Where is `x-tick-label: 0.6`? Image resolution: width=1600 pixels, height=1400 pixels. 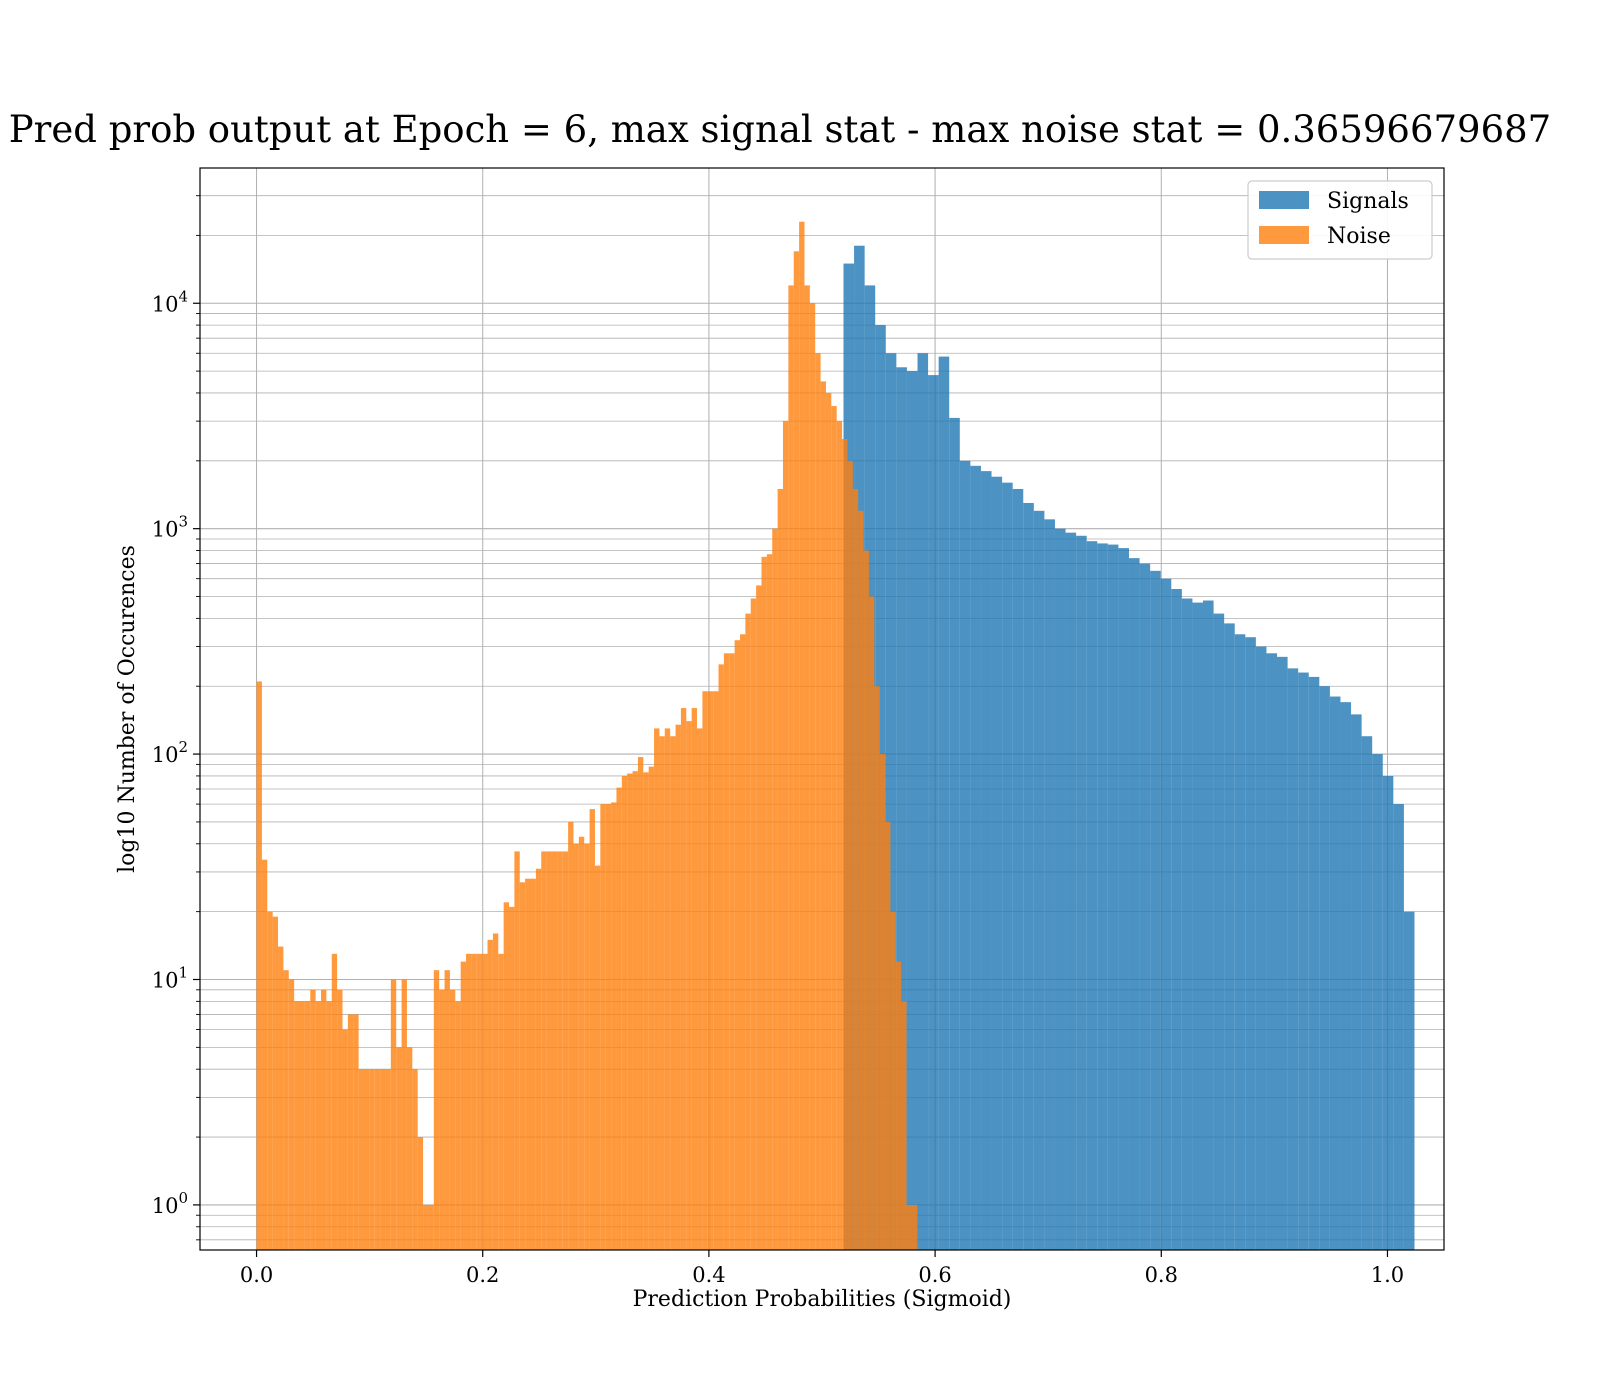 x-tick-label: 0.6 is located at coordinates (934, 1275).